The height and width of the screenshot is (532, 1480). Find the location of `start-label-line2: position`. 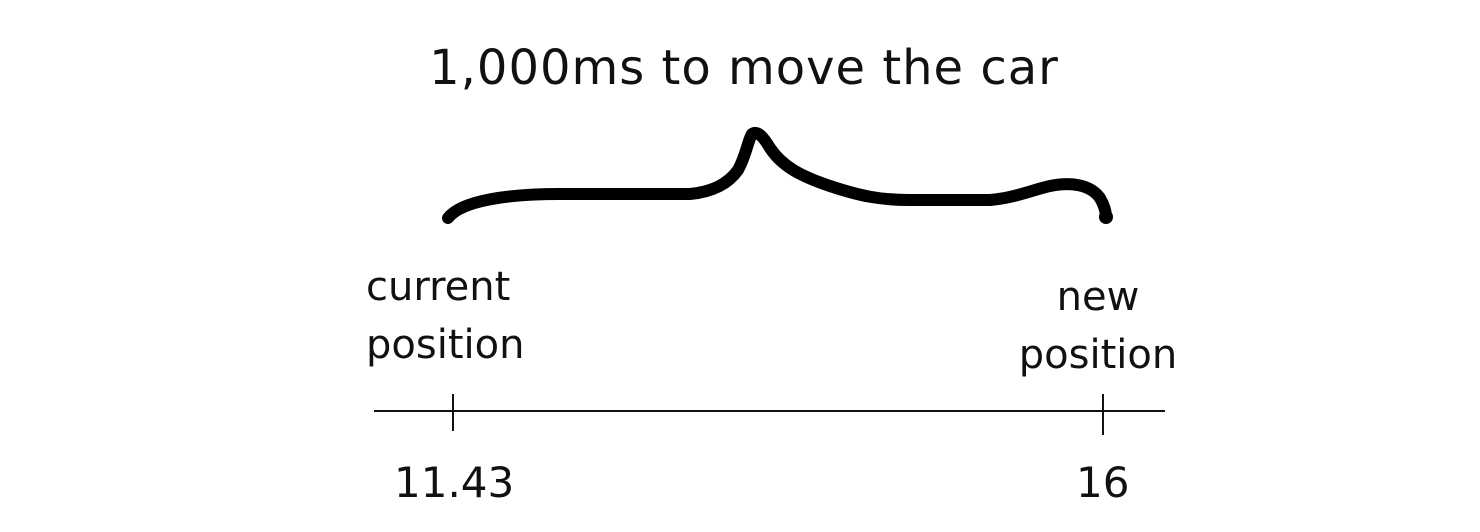

start-label-line2: position is located at coordinates (445, 345).